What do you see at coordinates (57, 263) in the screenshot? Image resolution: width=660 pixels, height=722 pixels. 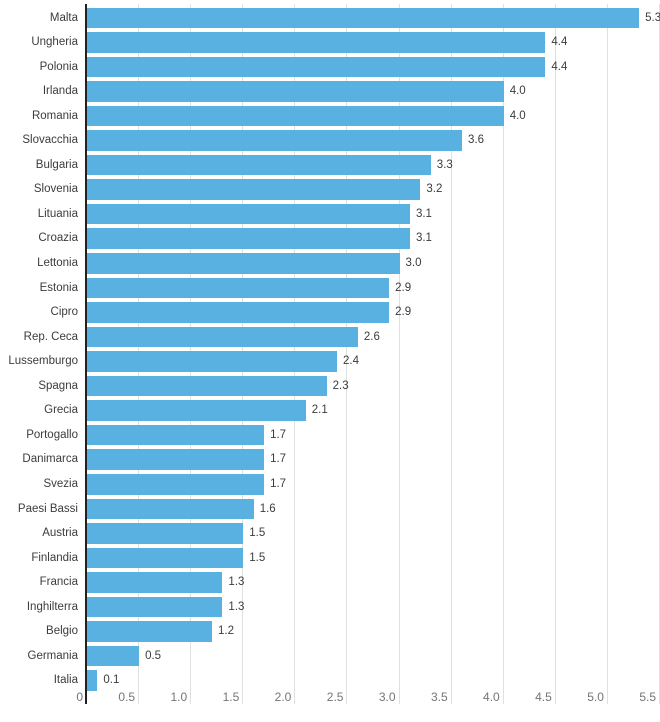 I see `category-label: Lettonia` at bounding box center [57, 263].